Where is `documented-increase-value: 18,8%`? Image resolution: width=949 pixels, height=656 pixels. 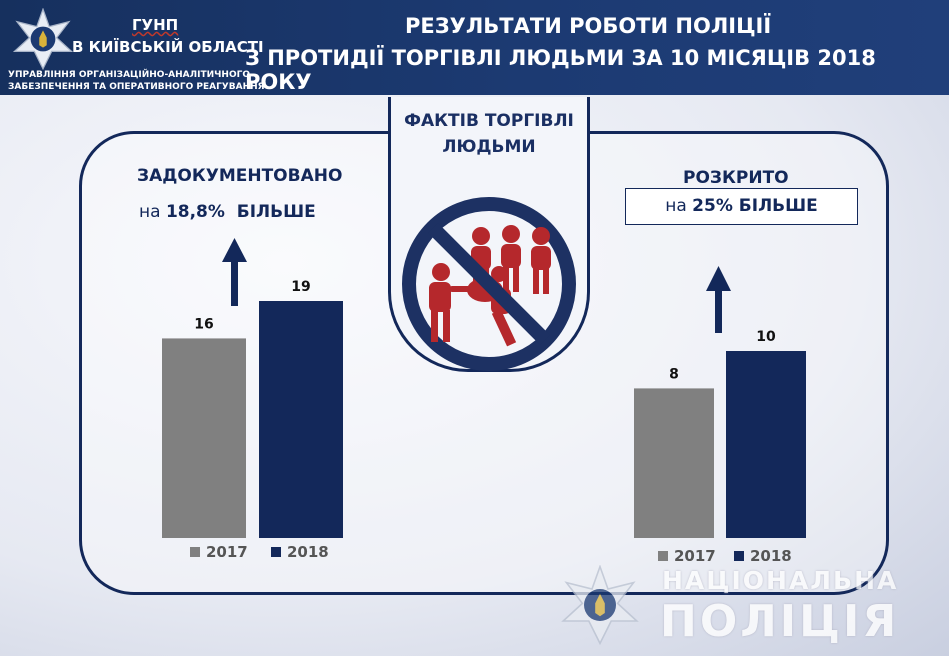
documented-increase-value: 18,8% is located at coordinates (195, 212).